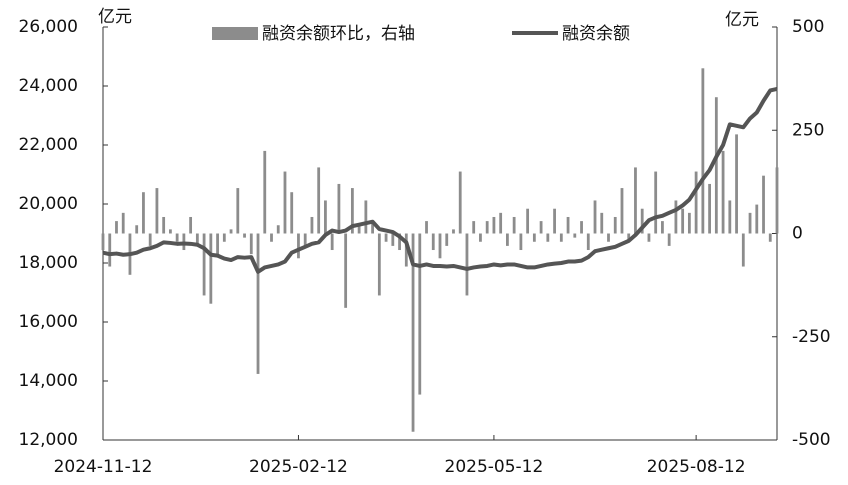  What do you see at coordinates (298, 467) in the screenshot?
I see `x-tick-label: 2025-02-12` at bounding box center [298, 467].